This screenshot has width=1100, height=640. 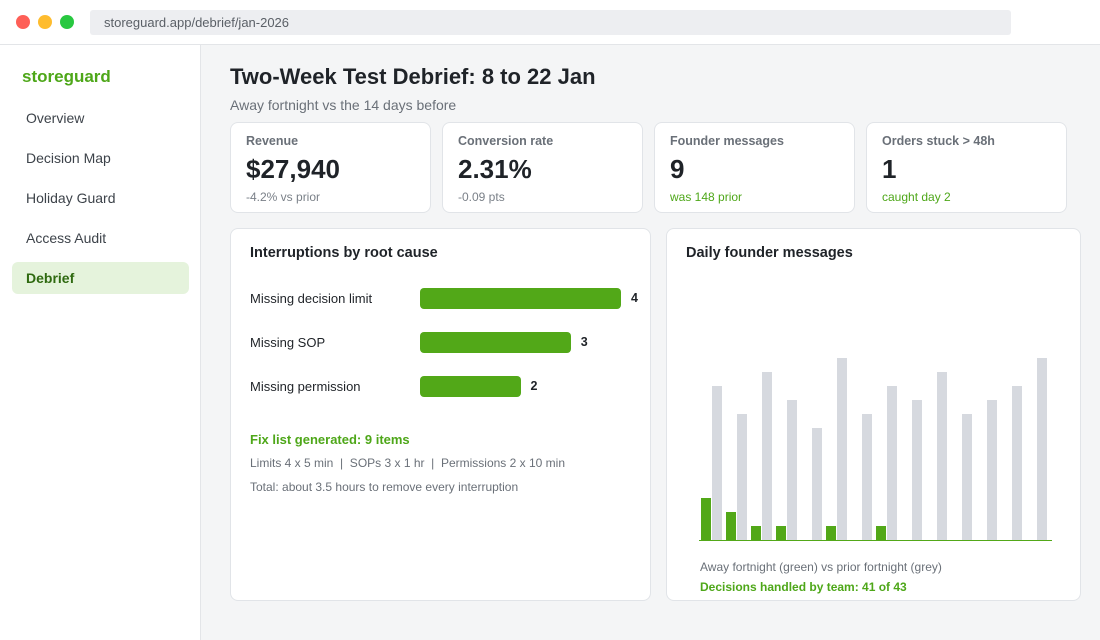 I want to click on kpi-note: -4.2% vs prior, so click(x=283, y=197).